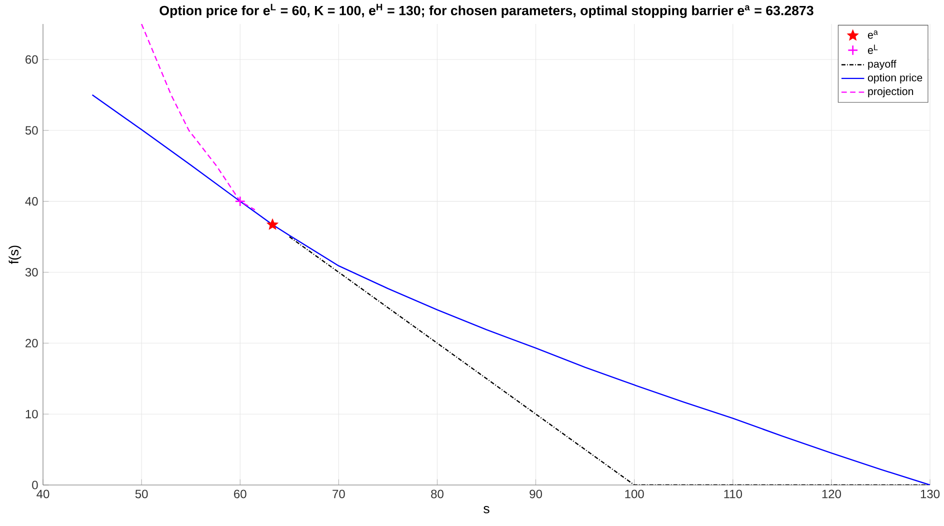 The width and height of the screenshot is (944, 526). I want to click on legend-label: e$^{L}$, so click(873, 49).